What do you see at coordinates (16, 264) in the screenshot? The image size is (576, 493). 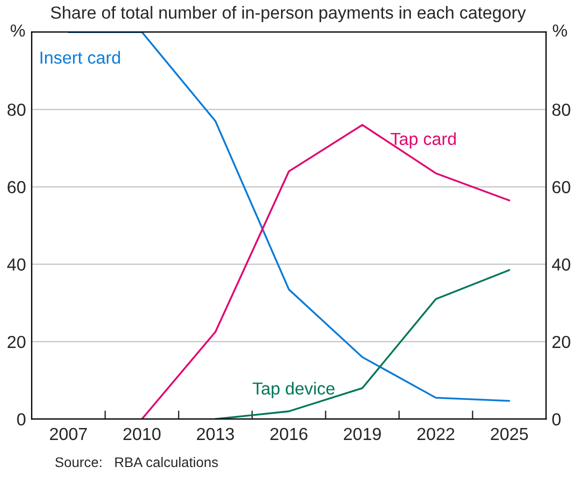 I see `y-tick-label: 40` at bounding box center [16, 264].